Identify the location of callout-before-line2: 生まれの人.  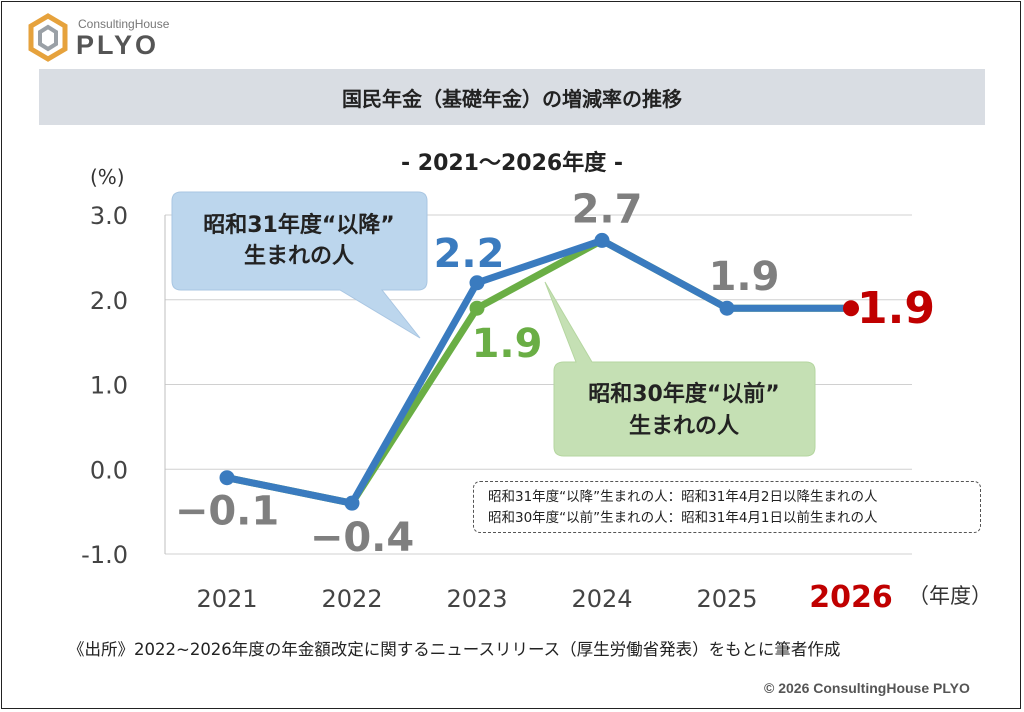
(684, 426).